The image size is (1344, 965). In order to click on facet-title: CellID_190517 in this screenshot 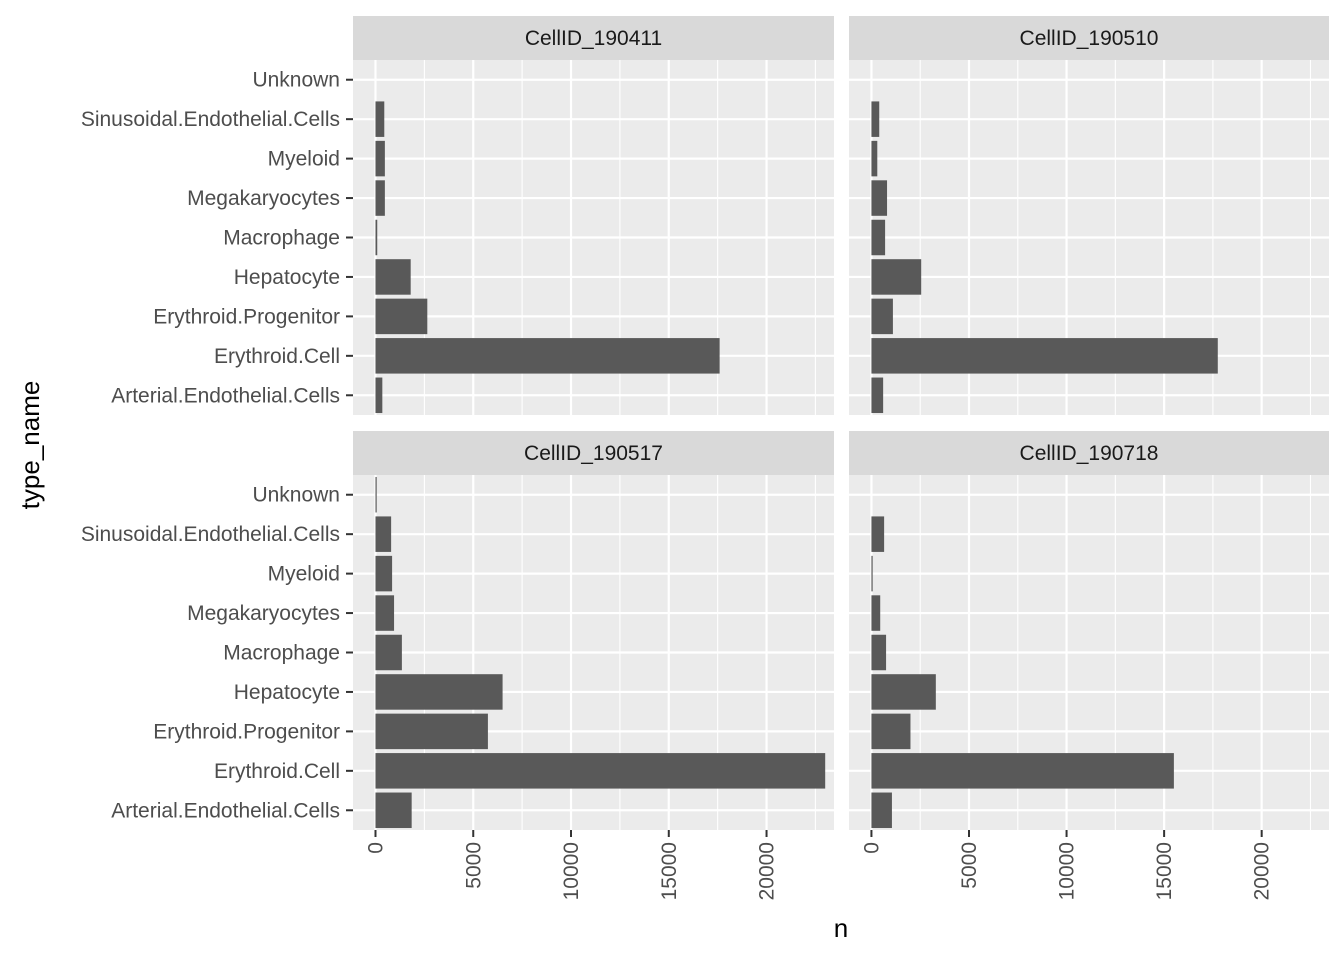, I will do `click(593, 453)`.